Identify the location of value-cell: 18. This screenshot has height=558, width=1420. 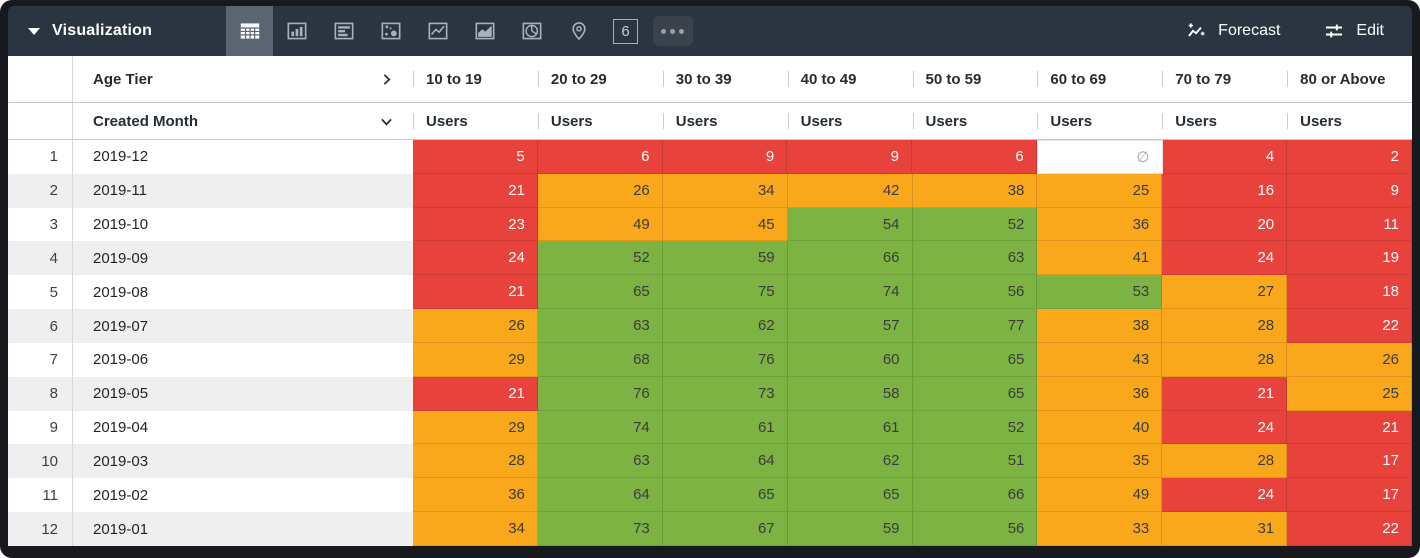
(1349, 292).